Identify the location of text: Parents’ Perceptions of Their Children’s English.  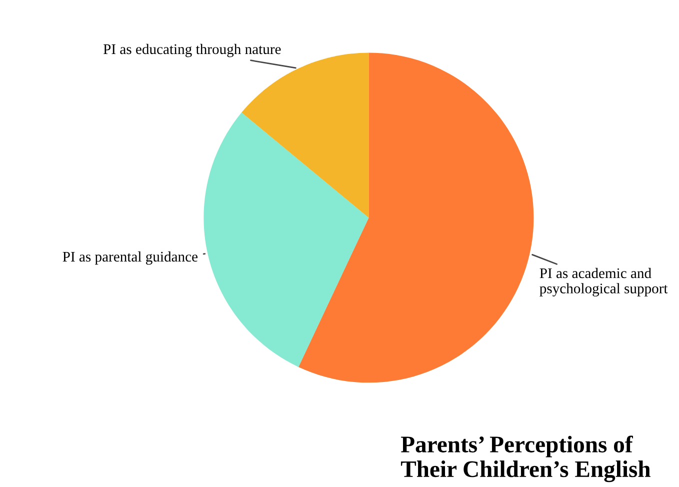
(525, 459).